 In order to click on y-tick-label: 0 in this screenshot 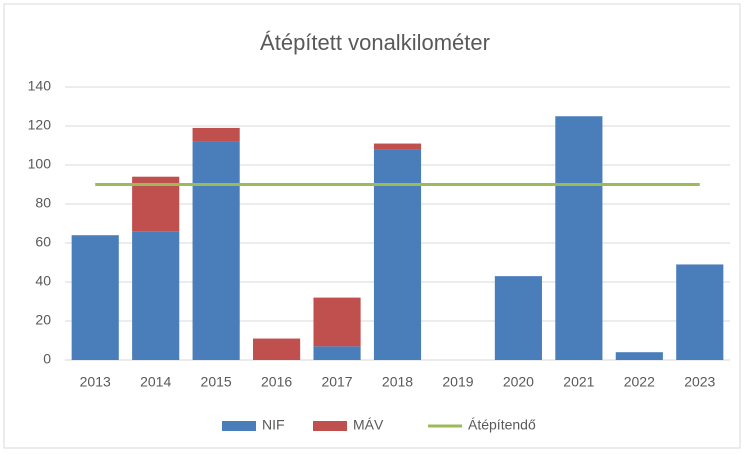, I will do `click(47, 359)`.